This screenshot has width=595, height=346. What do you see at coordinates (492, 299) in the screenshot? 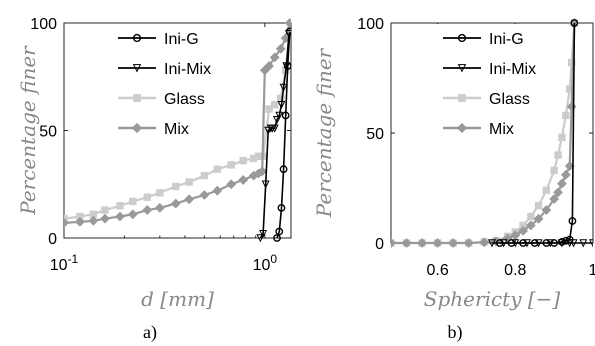
I see `x-axis-label: Sphericty [−]` at bounding box center [492, 299].